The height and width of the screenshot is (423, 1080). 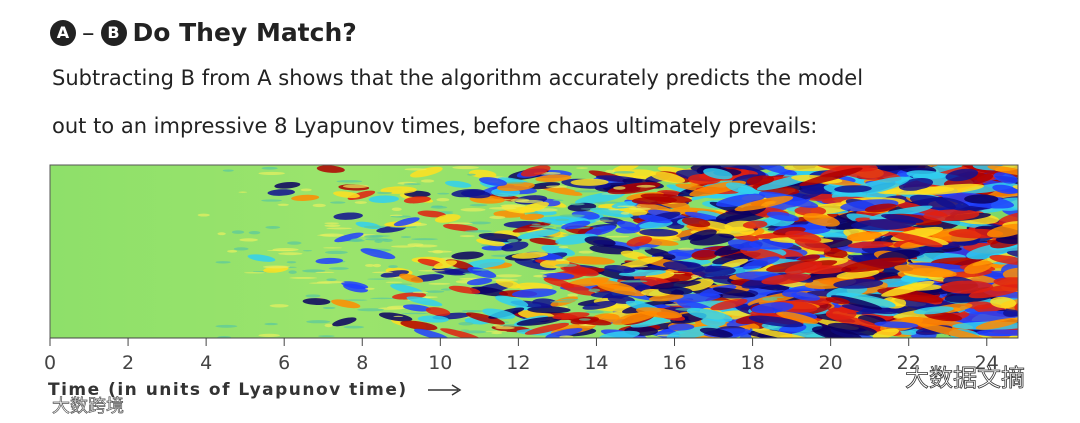 What do you see at coordinates (88, 32) in the screenshot?
I see `dash: –` at bounding box center [88, 32].